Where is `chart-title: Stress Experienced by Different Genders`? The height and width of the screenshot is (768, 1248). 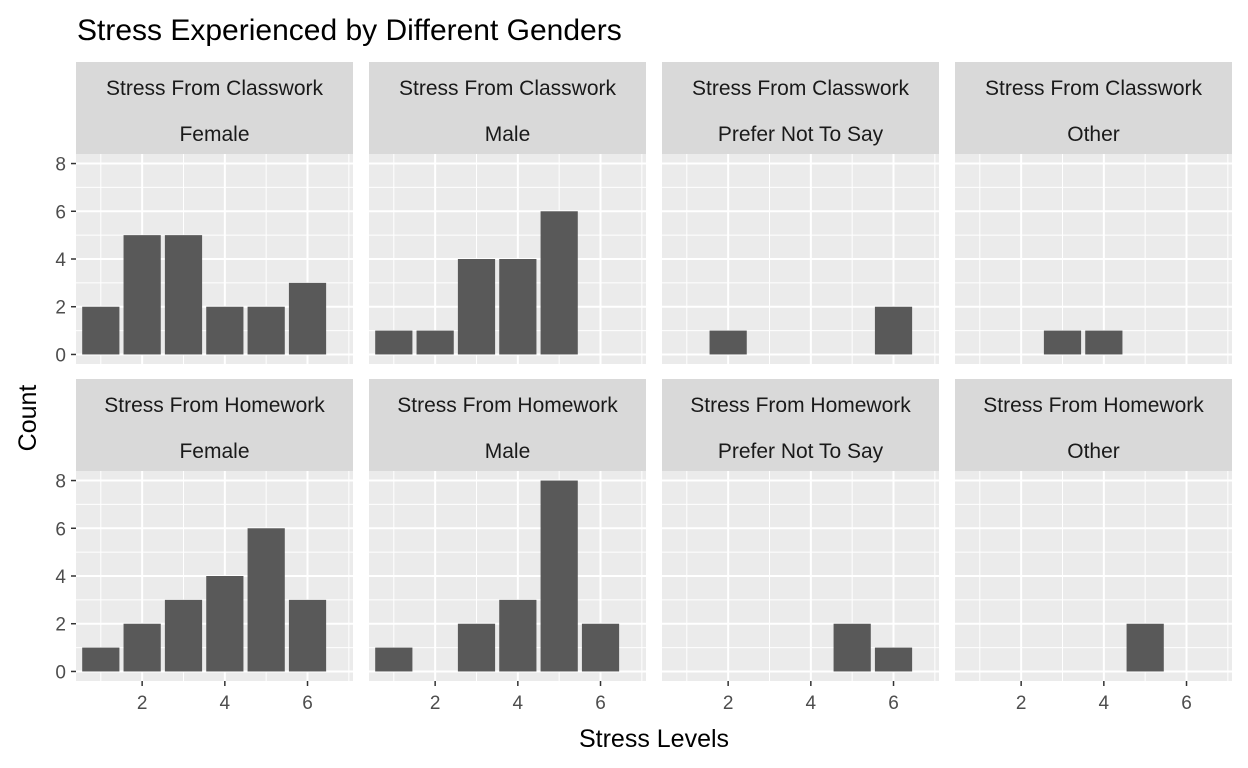 chart-title: Stress Experienced by Different Genders is located at coordinates (349, 30).